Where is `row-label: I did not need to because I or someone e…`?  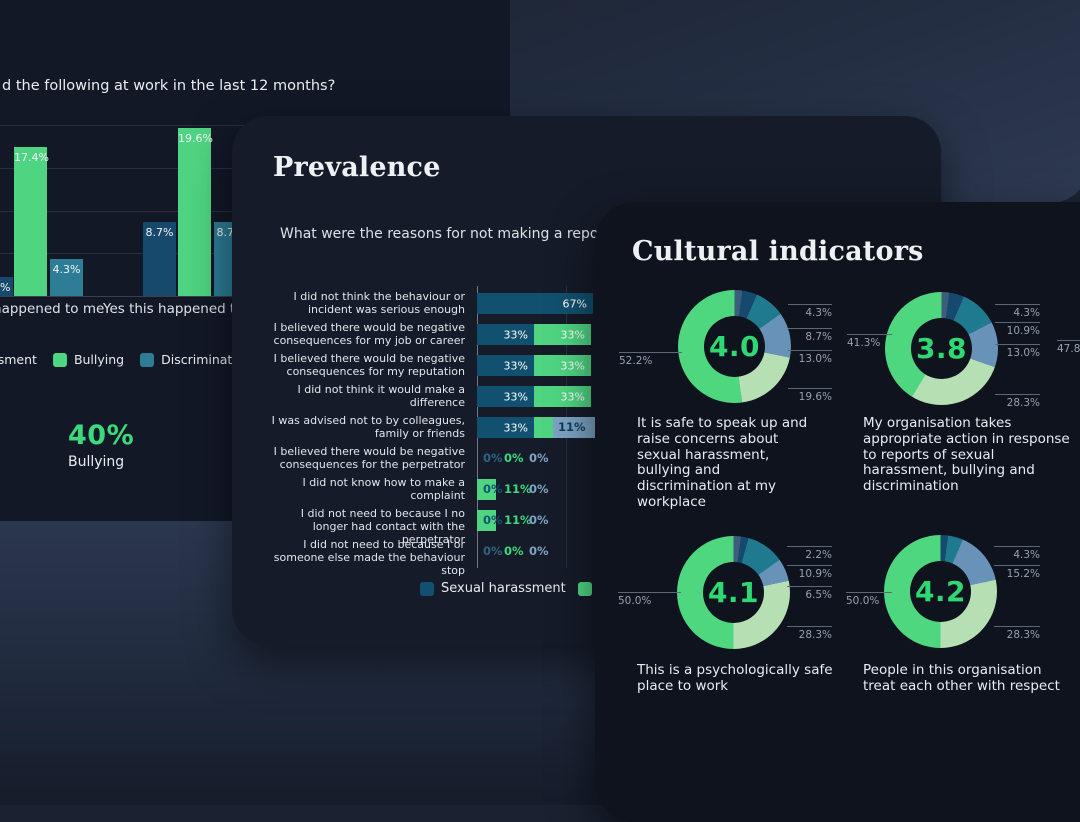 row-label: I did not need to because I or someone e… is located at coordinates (369, 557).